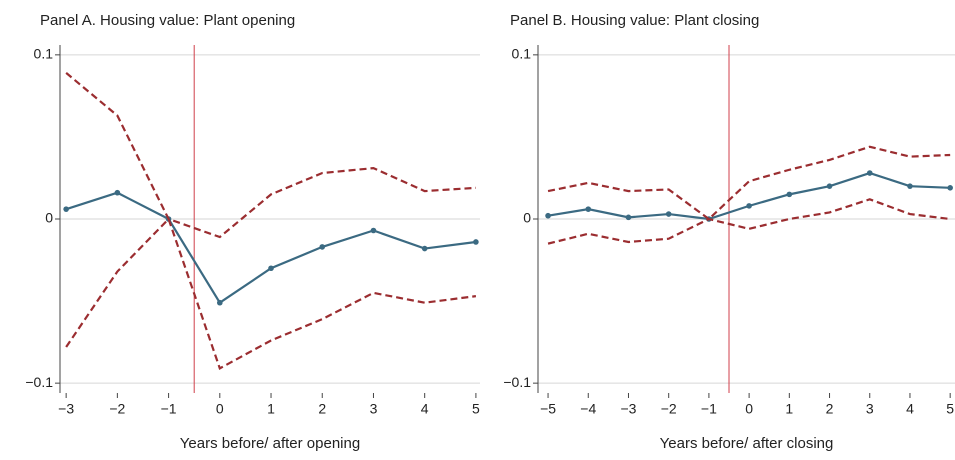  Describe the element at coordinates (747, 443) in the screenshot. I see `x-axis-label: Years before/ after closing` at that location.